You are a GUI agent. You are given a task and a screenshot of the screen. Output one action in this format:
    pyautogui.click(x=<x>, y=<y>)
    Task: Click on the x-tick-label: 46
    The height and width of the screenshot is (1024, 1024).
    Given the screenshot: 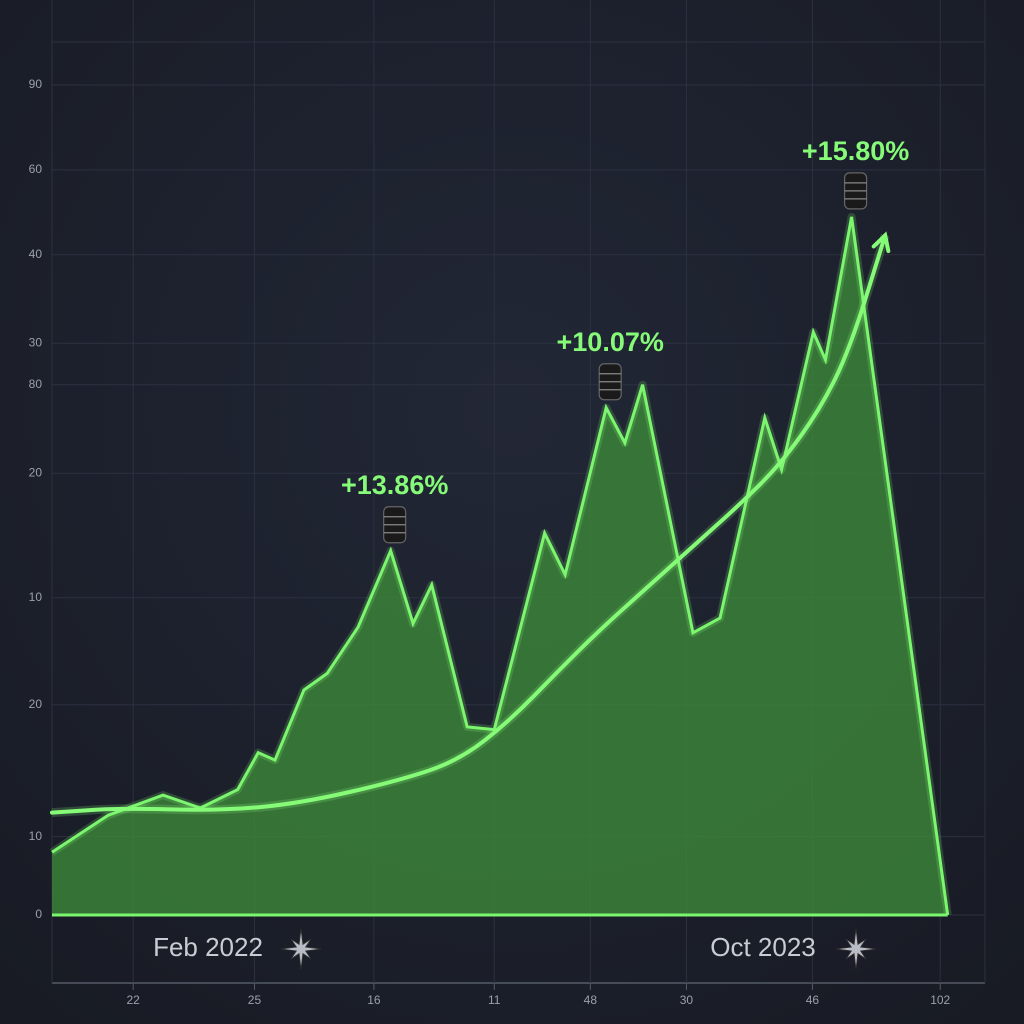 What is the action you would take?
    pyautogui.click(x=813, y=1000)
    